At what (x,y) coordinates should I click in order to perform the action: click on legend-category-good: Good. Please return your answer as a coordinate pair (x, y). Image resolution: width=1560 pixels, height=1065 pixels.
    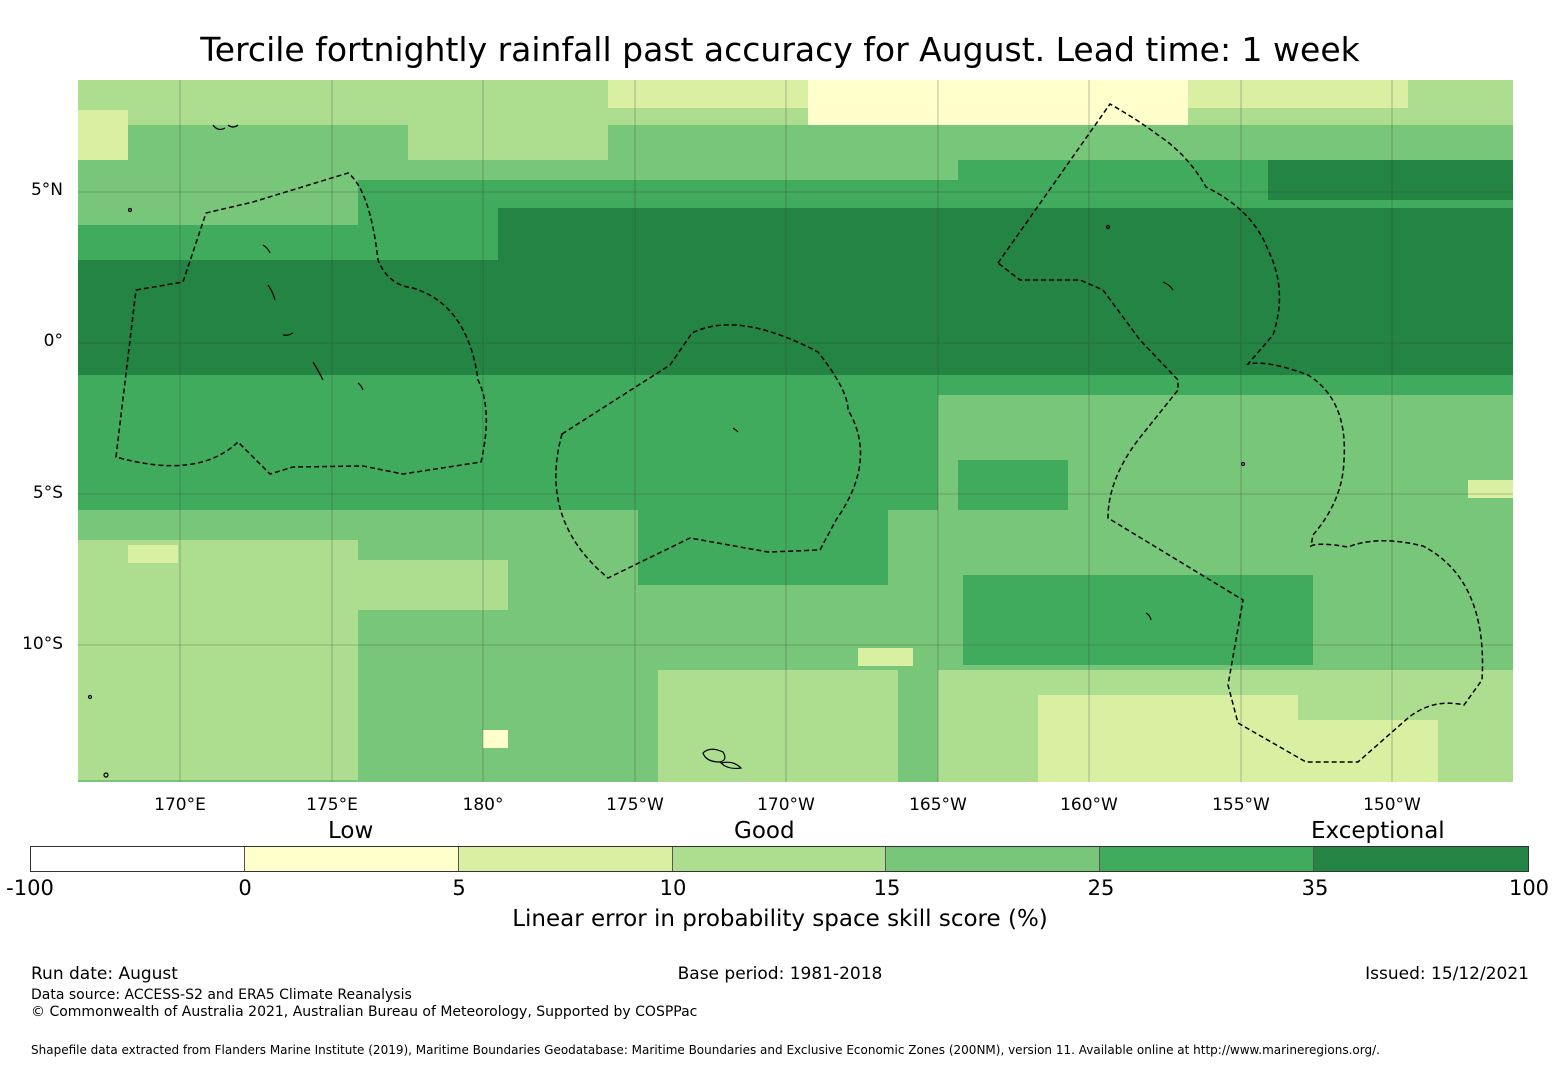
    Looking at the image, I should click on (764, 831).